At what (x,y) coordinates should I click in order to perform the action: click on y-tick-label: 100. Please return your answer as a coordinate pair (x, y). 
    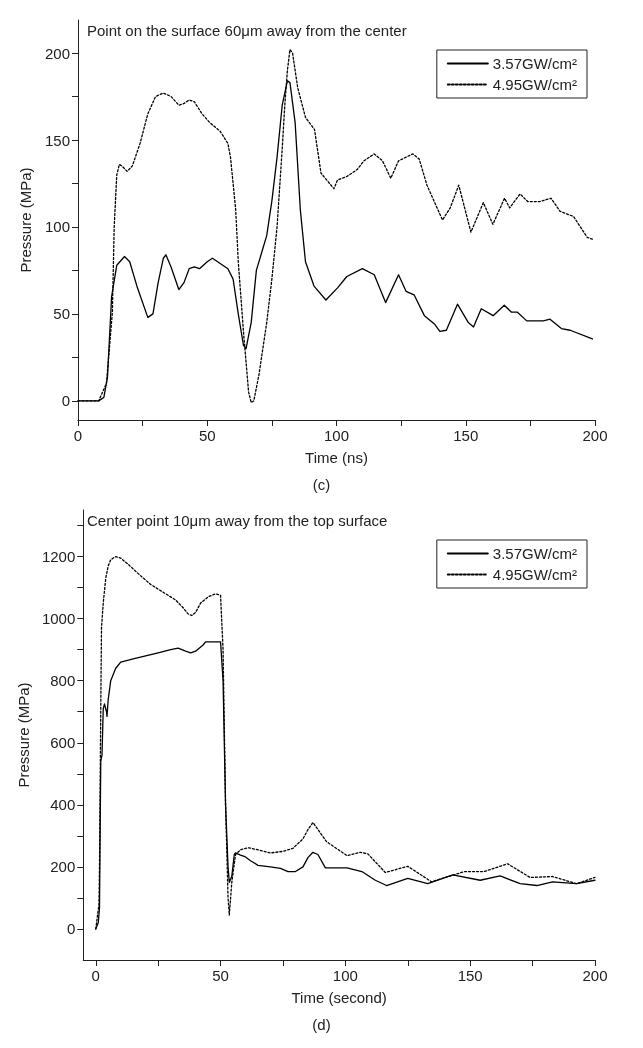
    Looking at the image, I should click on (57, 227).